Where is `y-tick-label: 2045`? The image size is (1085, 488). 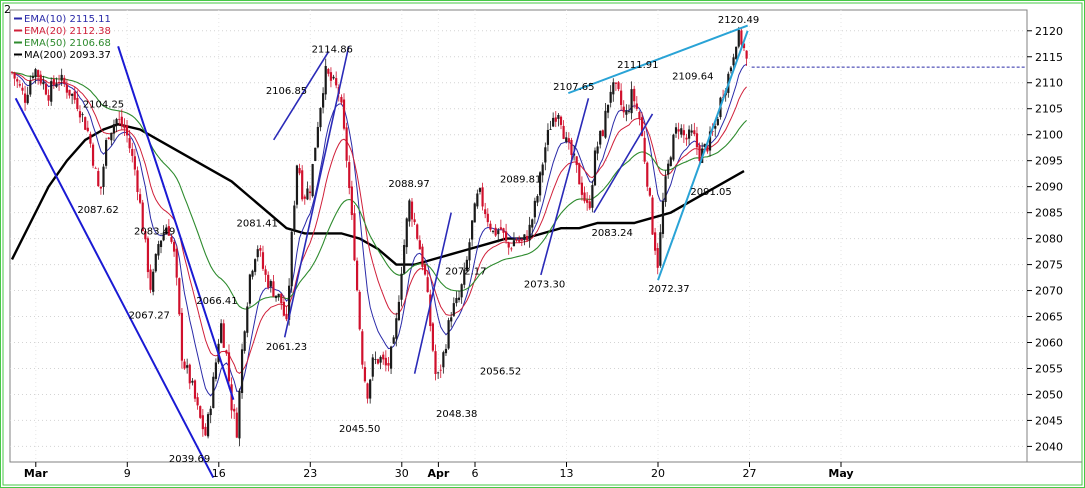 y-tick-label: 2045 is located at coordinates (1049, 420).